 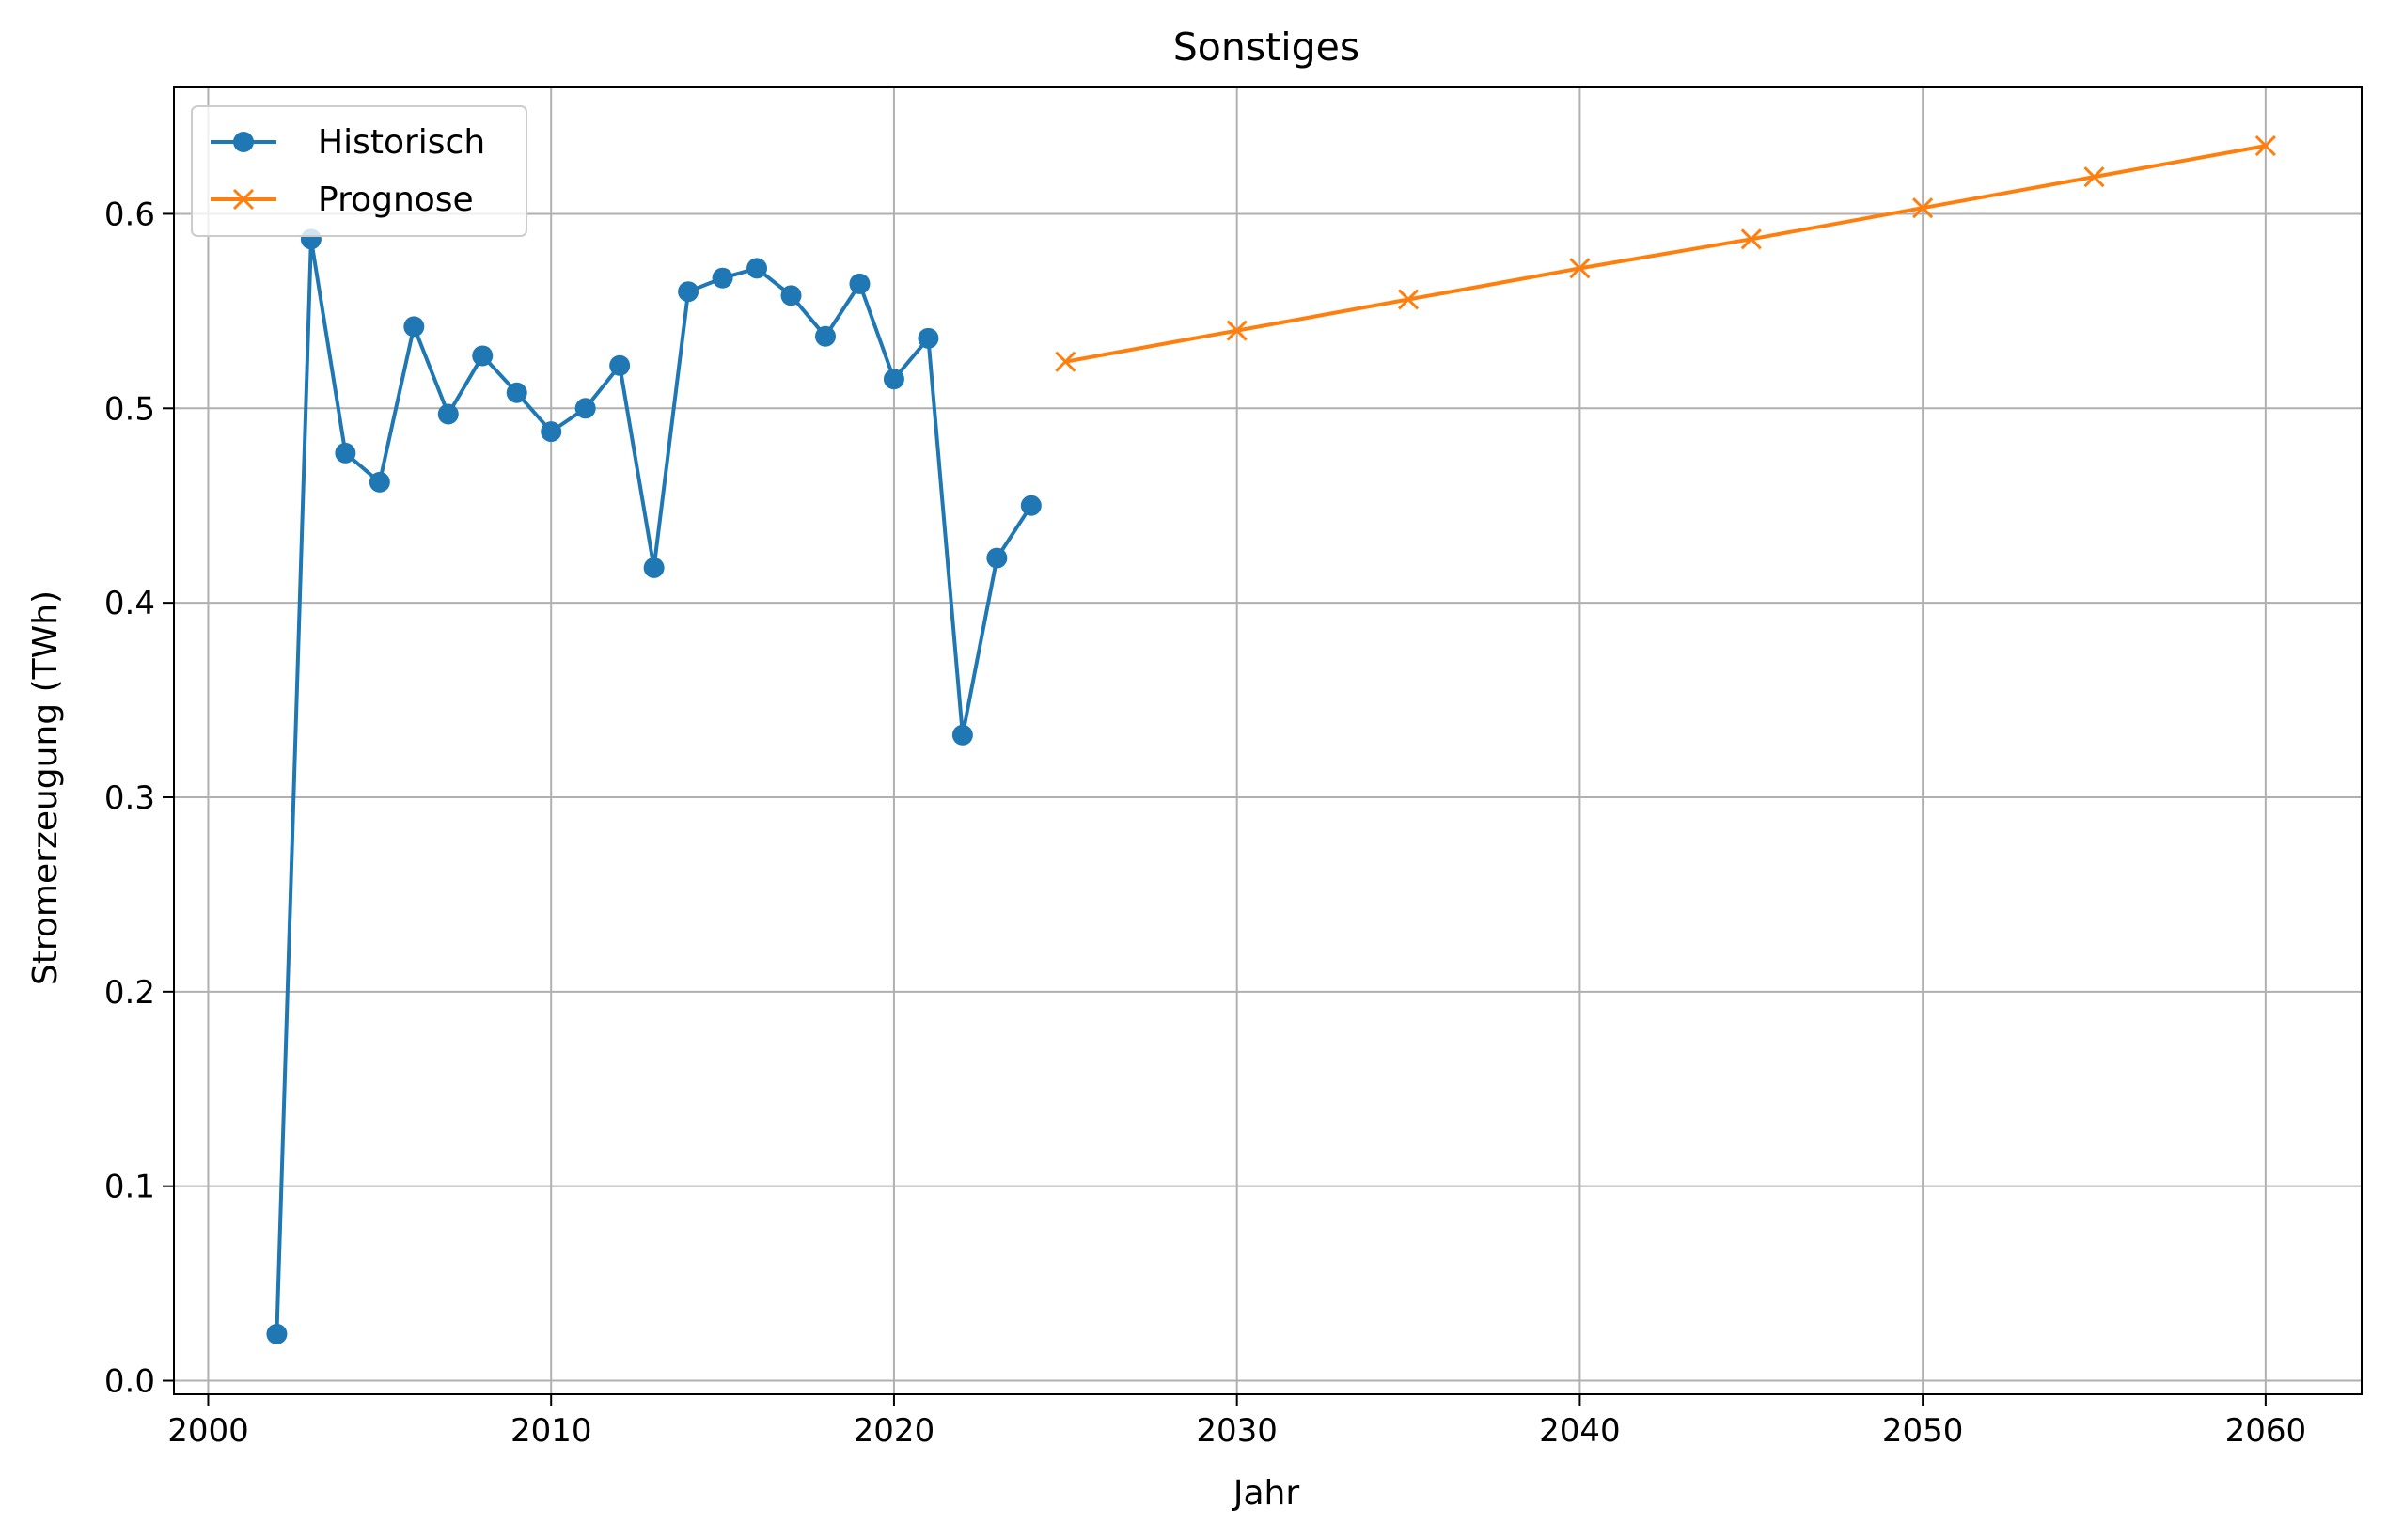 I want to click on x-tick-label: 2010, so click(x=551, y=1431).